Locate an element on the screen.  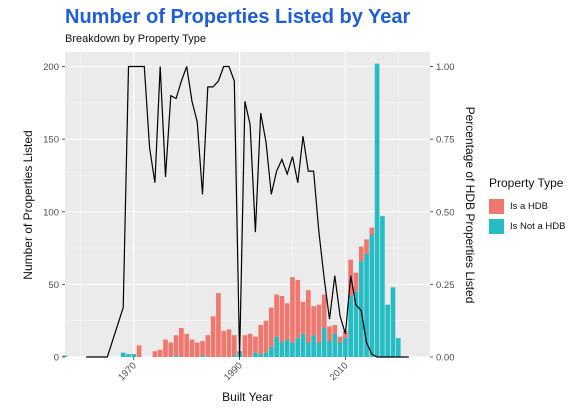
bar-not-hdb-2012 is located at coordinates (356, 324).